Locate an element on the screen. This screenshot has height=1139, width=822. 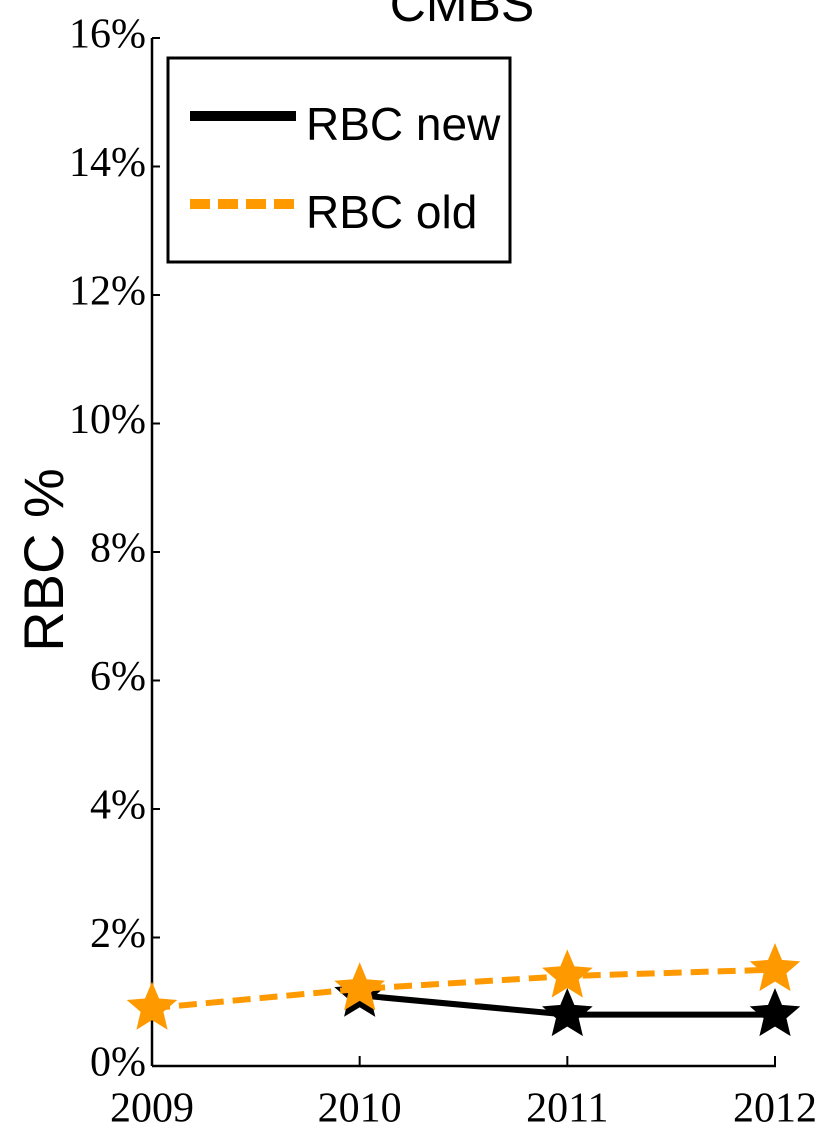
chart-title: CMBS is located at coordinates (462, 16).